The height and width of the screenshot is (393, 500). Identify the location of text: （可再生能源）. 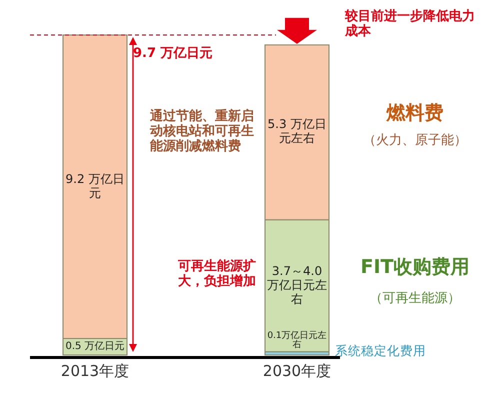
(415, 299).